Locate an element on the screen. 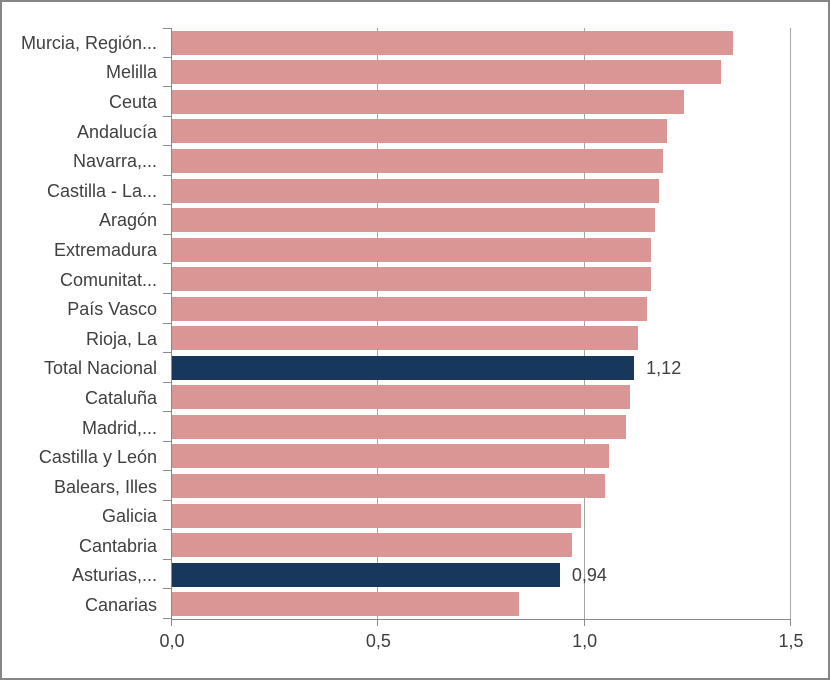  value-axis-tick-label: 0,0 is located at coordinates (172, 641).